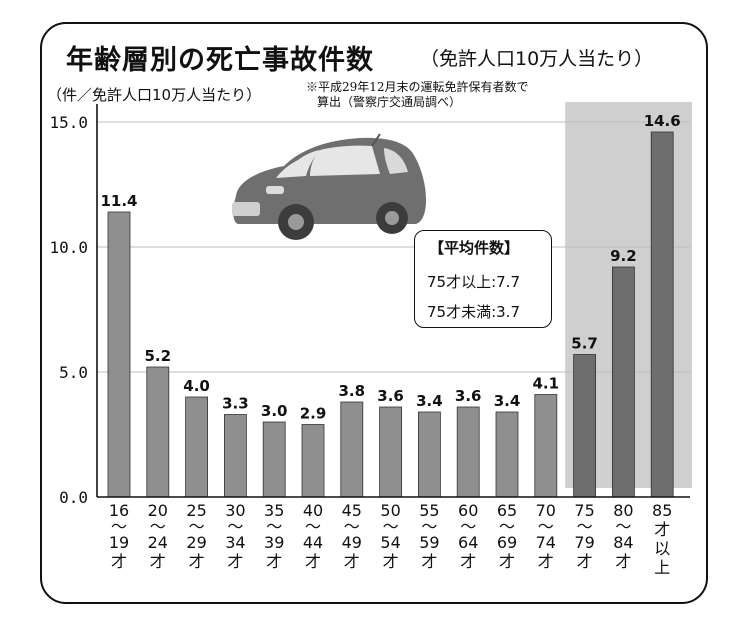 The image size is (750, 620). I want to click on y-tick-label: 0.0, so click(73, 497).